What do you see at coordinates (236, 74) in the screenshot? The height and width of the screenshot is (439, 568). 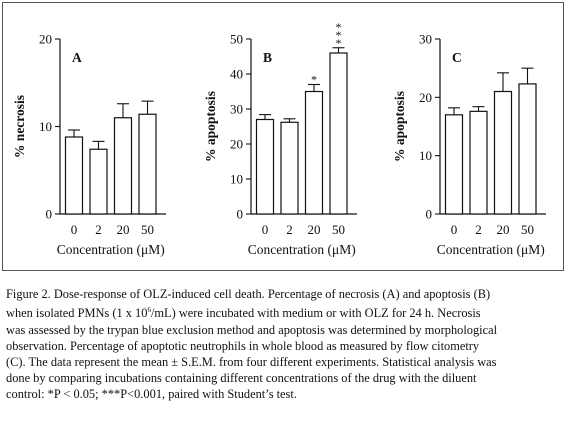 I see `panel-b-y-tick-label: 40` at bounding box center [236, 74].